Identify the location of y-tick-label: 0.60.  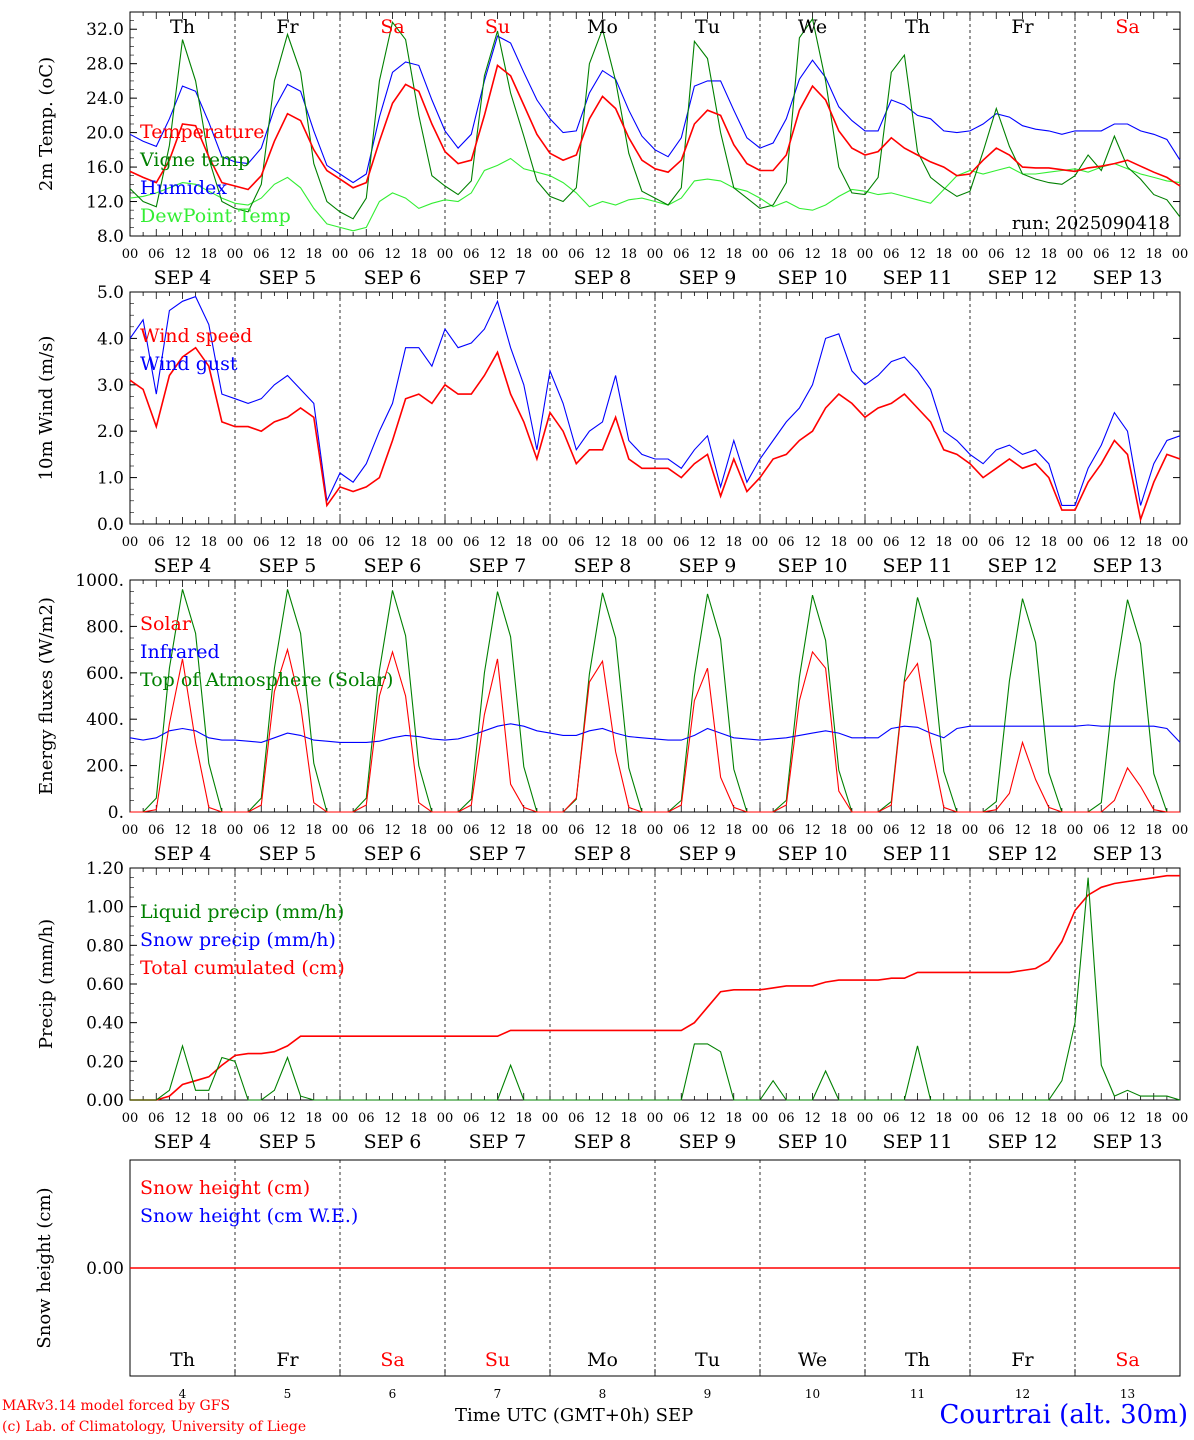
(105, 985).